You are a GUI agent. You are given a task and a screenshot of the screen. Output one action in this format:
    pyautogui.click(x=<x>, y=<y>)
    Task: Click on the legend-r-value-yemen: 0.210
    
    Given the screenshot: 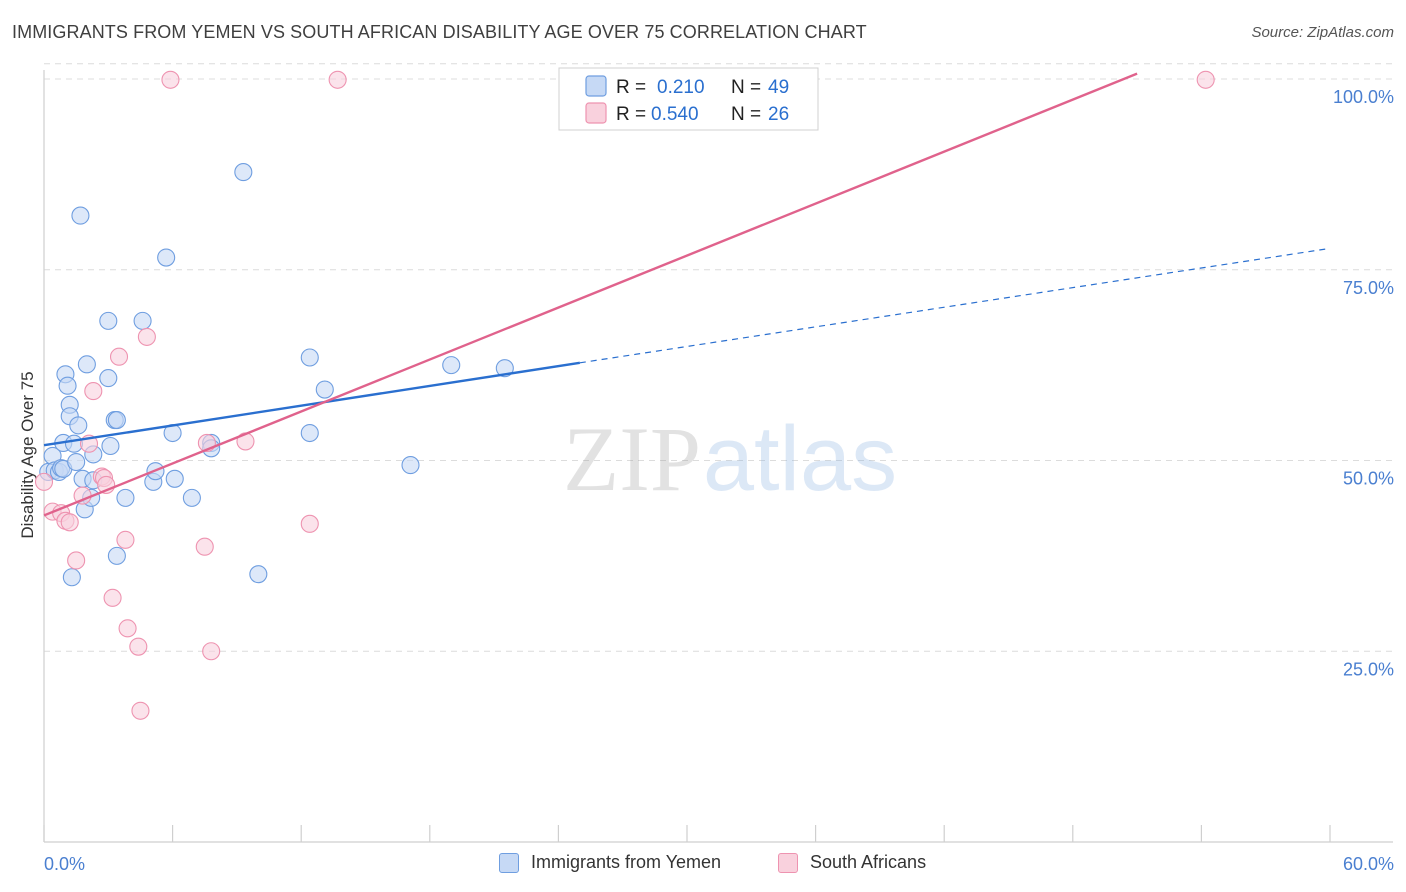 What is the action you would take?
    pyautogui.click(x=681, y=87)
    